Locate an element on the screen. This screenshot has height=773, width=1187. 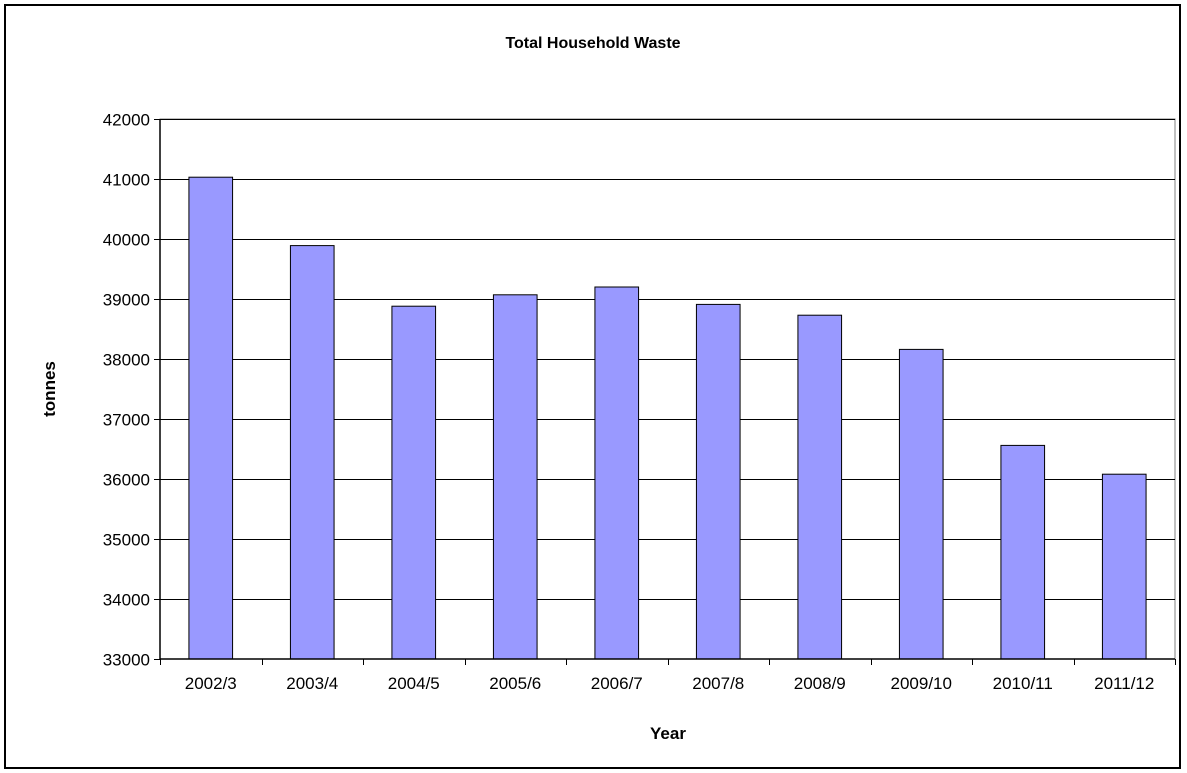
x-tick-label: 2004/5 is located at coordinates (414, 683).